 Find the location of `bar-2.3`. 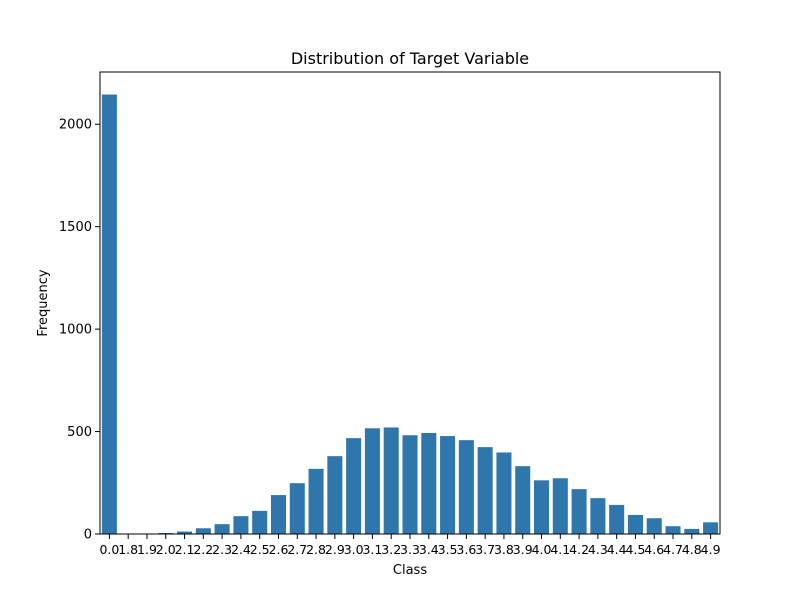

bar-2.3 is located at coordinates (222, 529).